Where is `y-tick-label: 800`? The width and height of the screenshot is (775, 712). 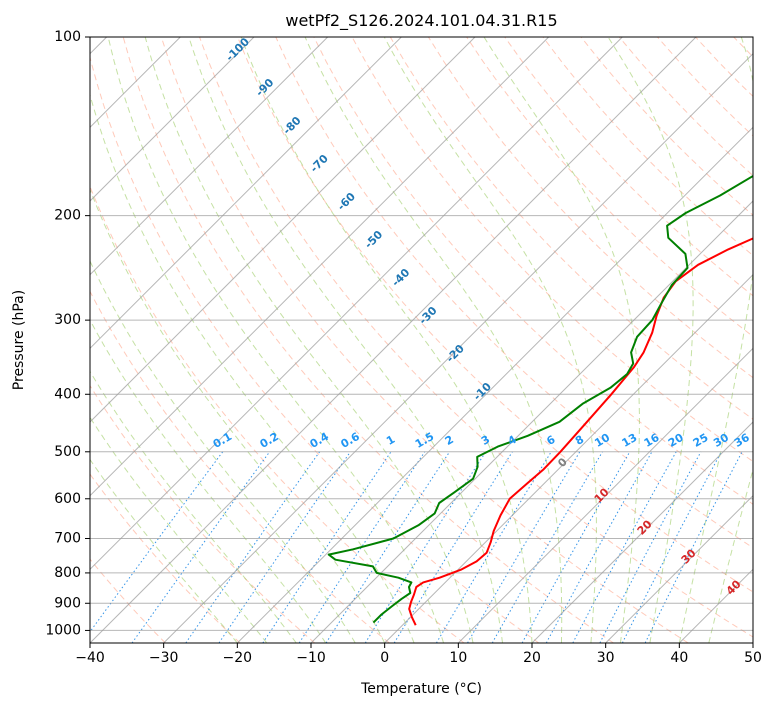 y-tick-label: 800 is located at coordinates (67, 573).